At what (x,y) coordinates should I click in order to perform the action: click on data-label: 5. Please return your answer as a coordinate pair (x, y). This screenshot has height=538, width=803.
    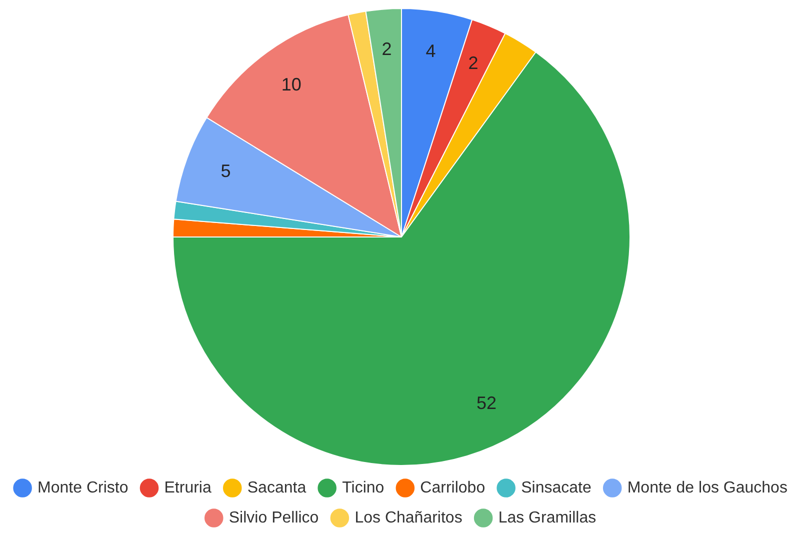
    Looking at the image, I should click on (225, 171).